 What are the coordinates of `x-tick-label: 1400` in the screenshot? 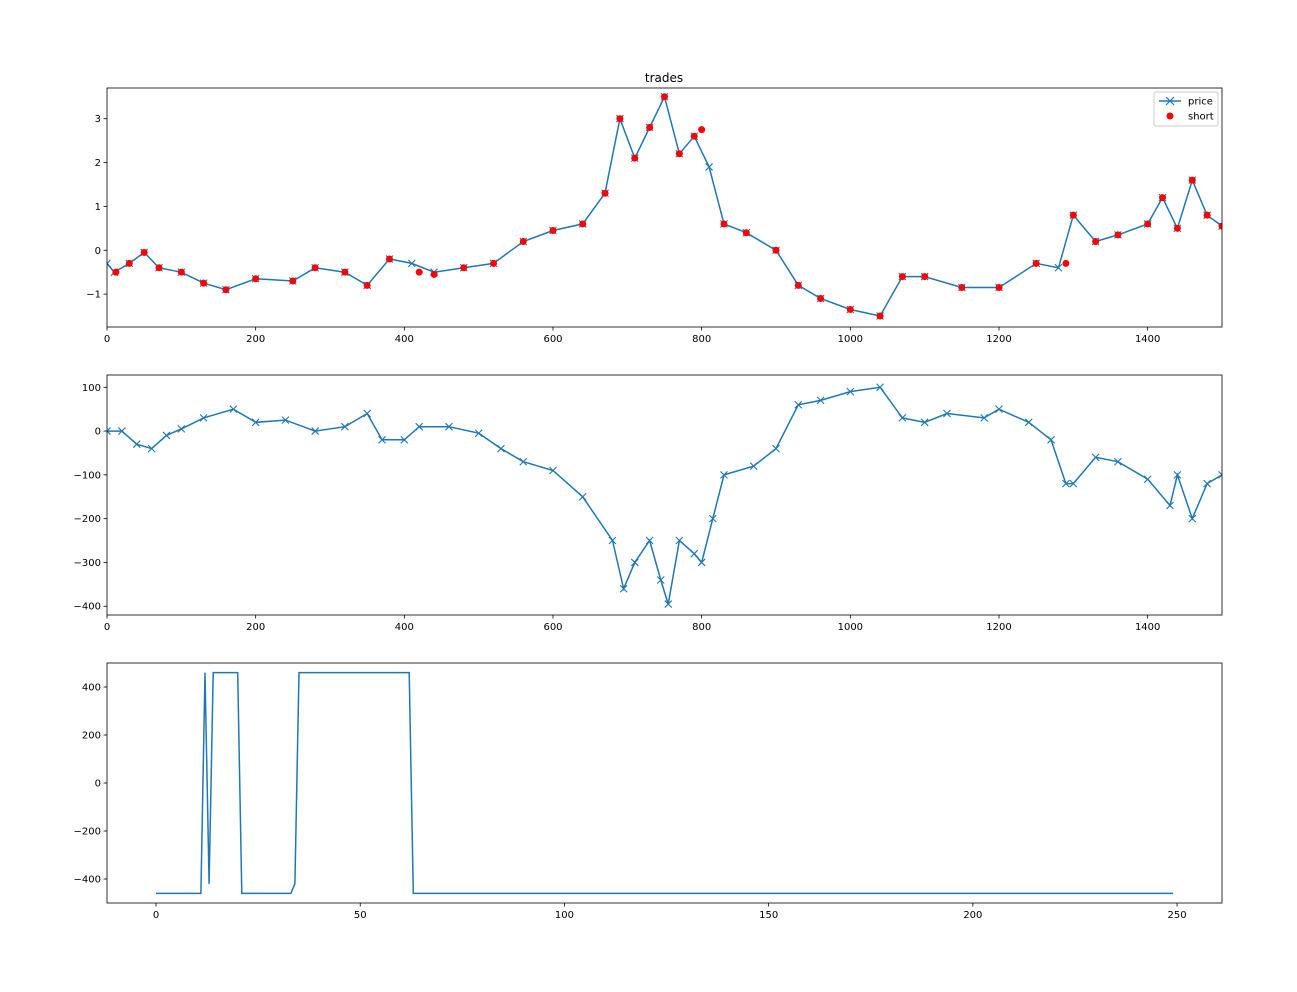 It's located at (1147, 339).